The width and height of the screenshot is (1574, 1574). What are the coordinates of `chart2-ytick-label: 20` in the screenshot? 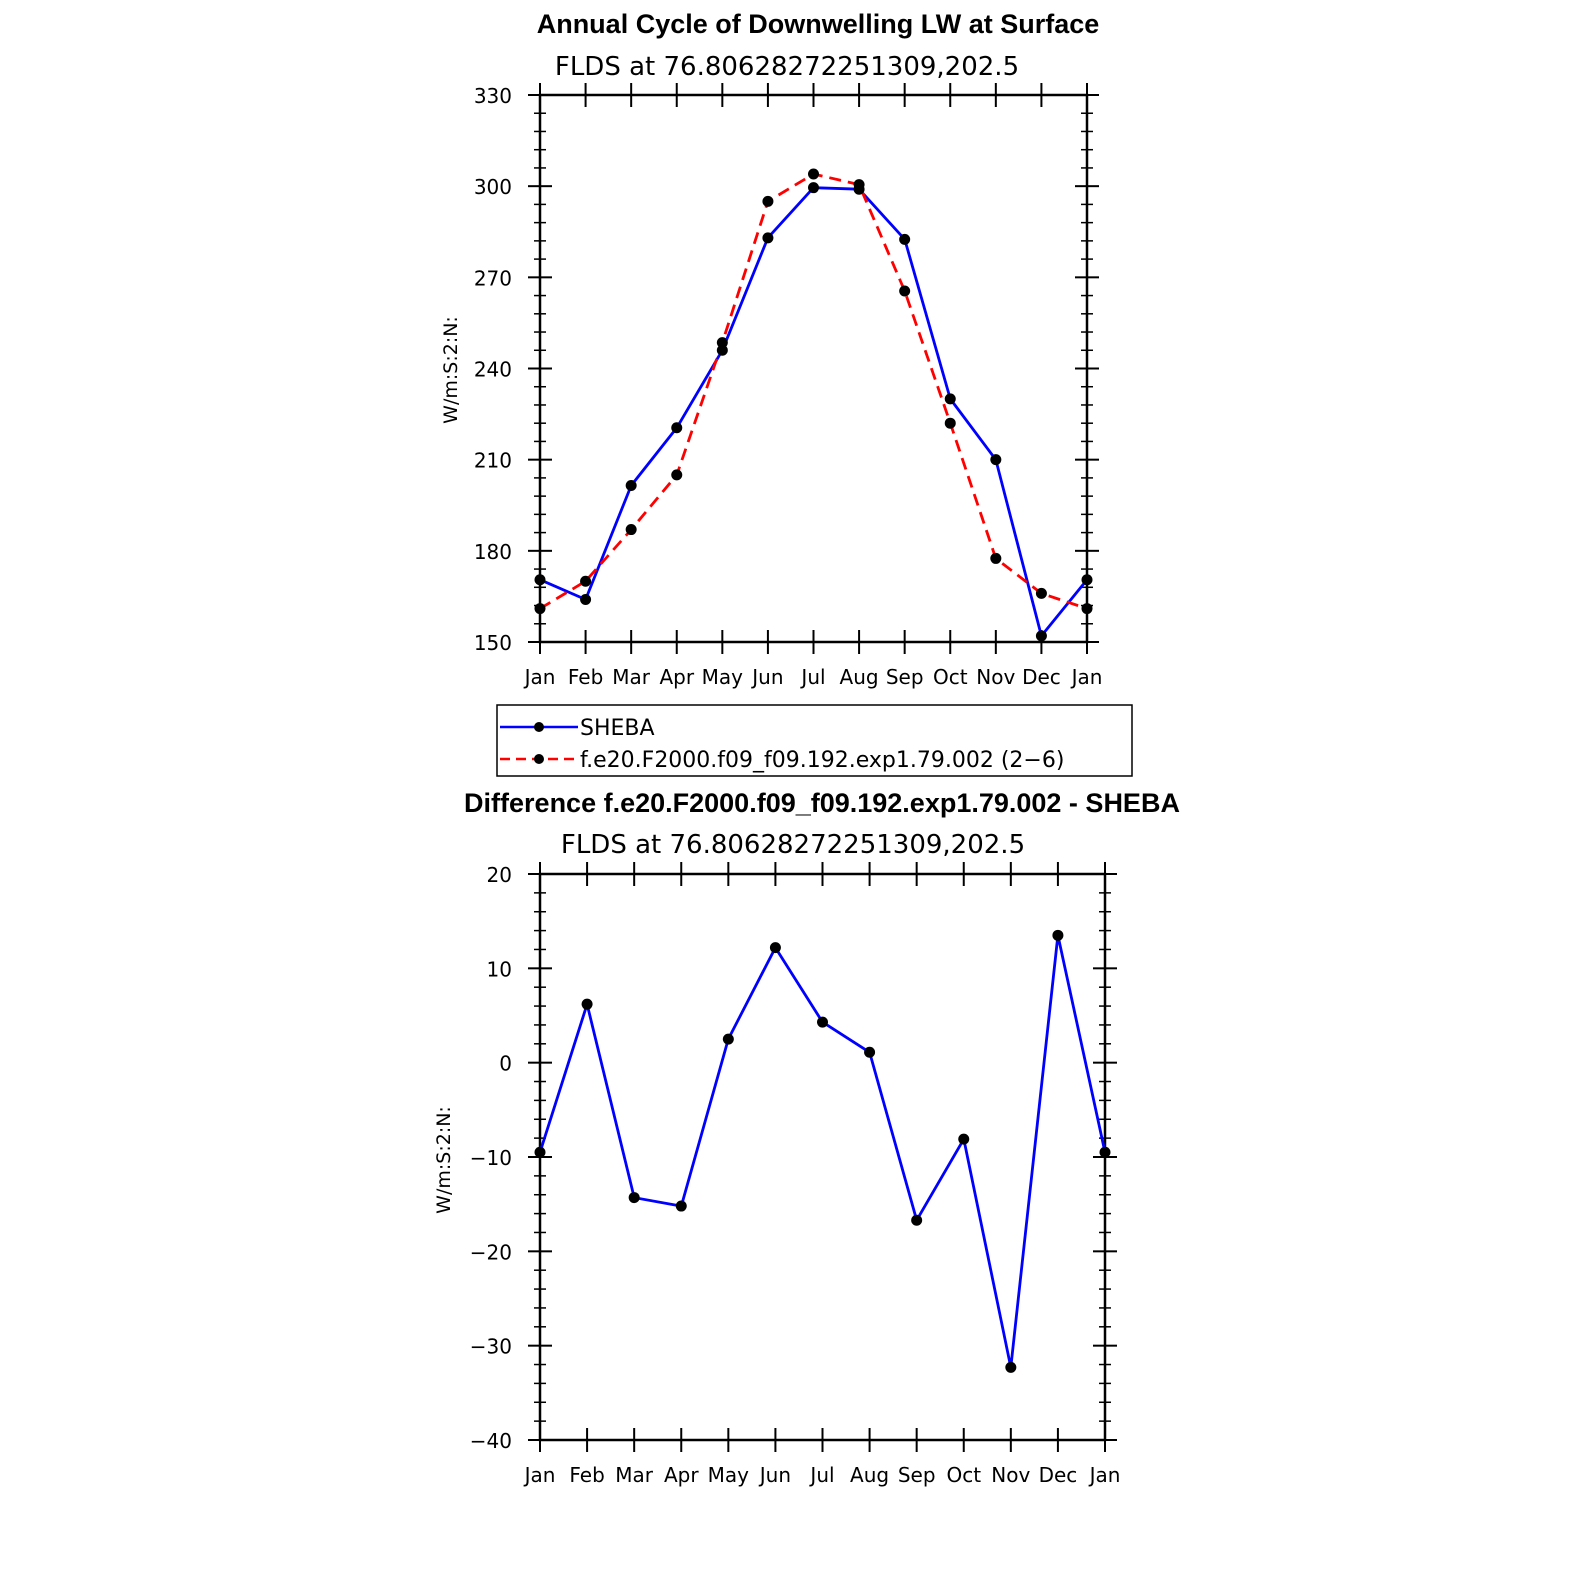 It's located at (499, 875).